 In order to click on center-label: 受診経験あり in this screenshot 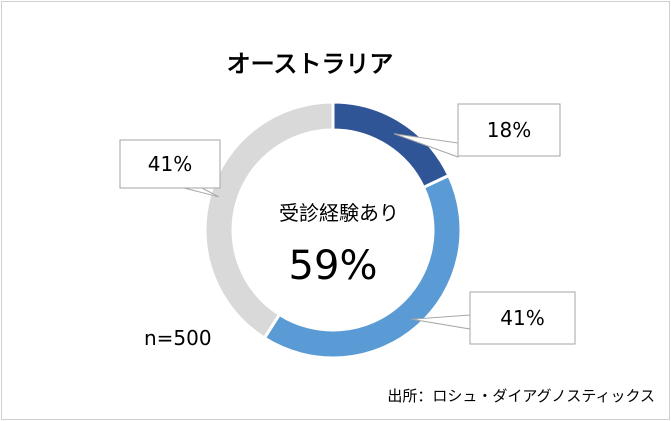, I will do `click(339, 213)`.